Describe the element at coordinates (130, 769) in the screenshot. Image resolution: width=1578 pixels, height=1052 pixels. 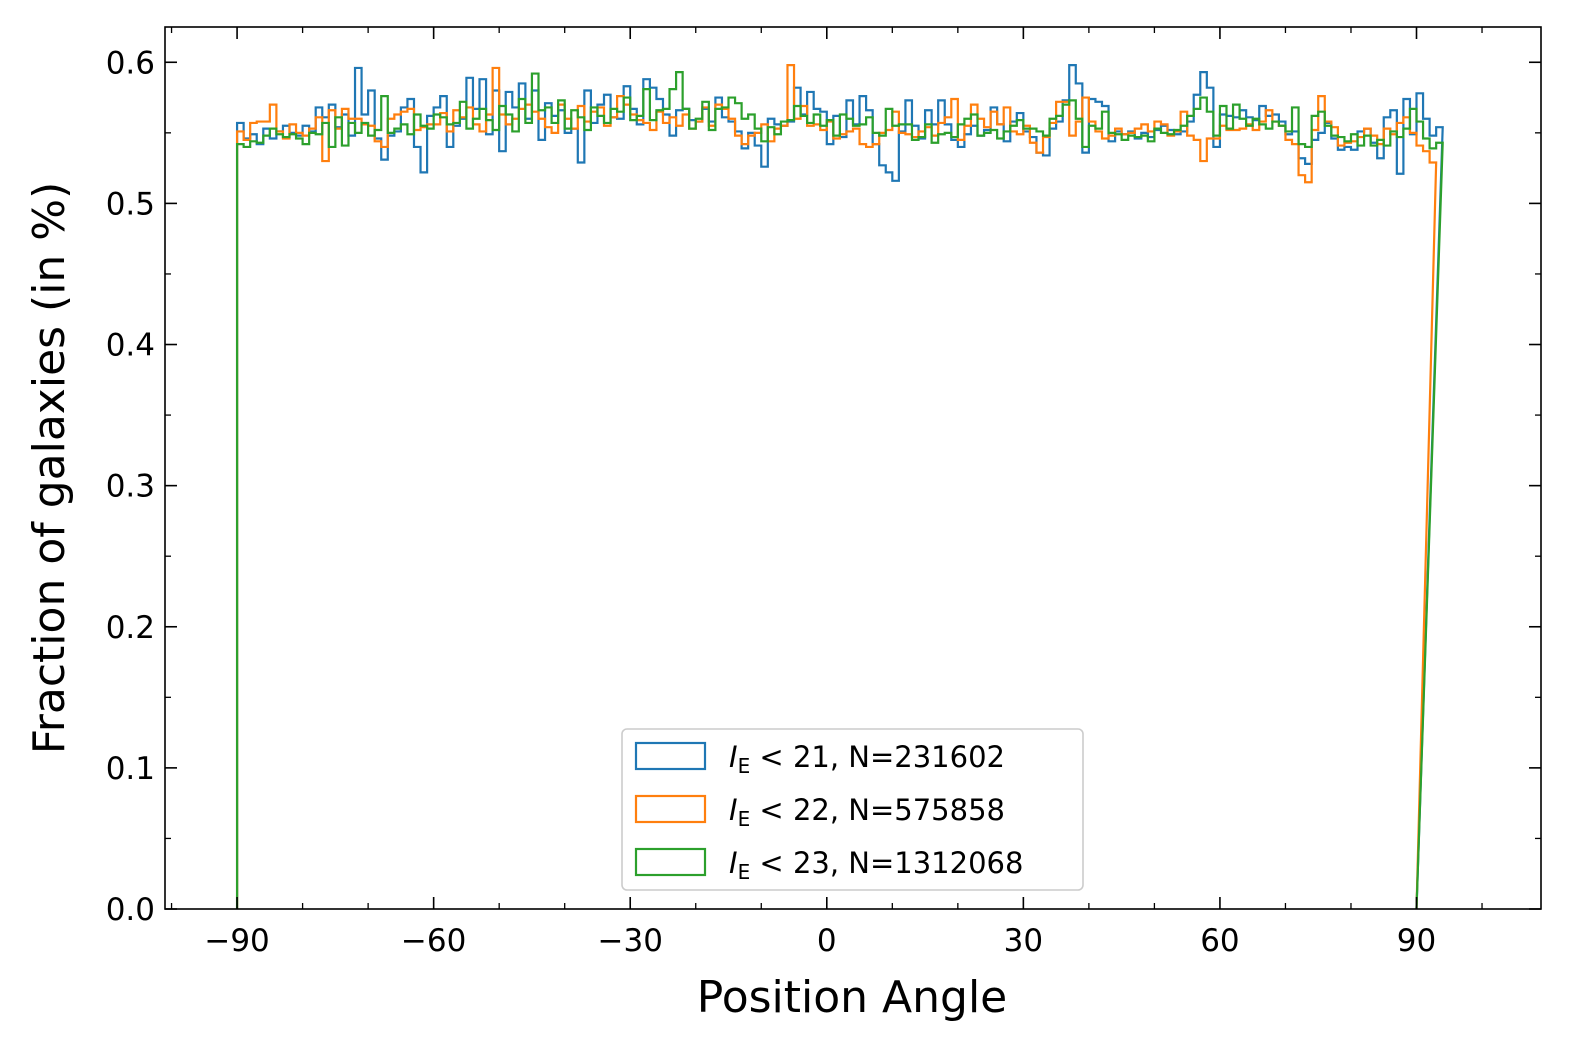
I see `y-tick-label: 0.1` at that location.